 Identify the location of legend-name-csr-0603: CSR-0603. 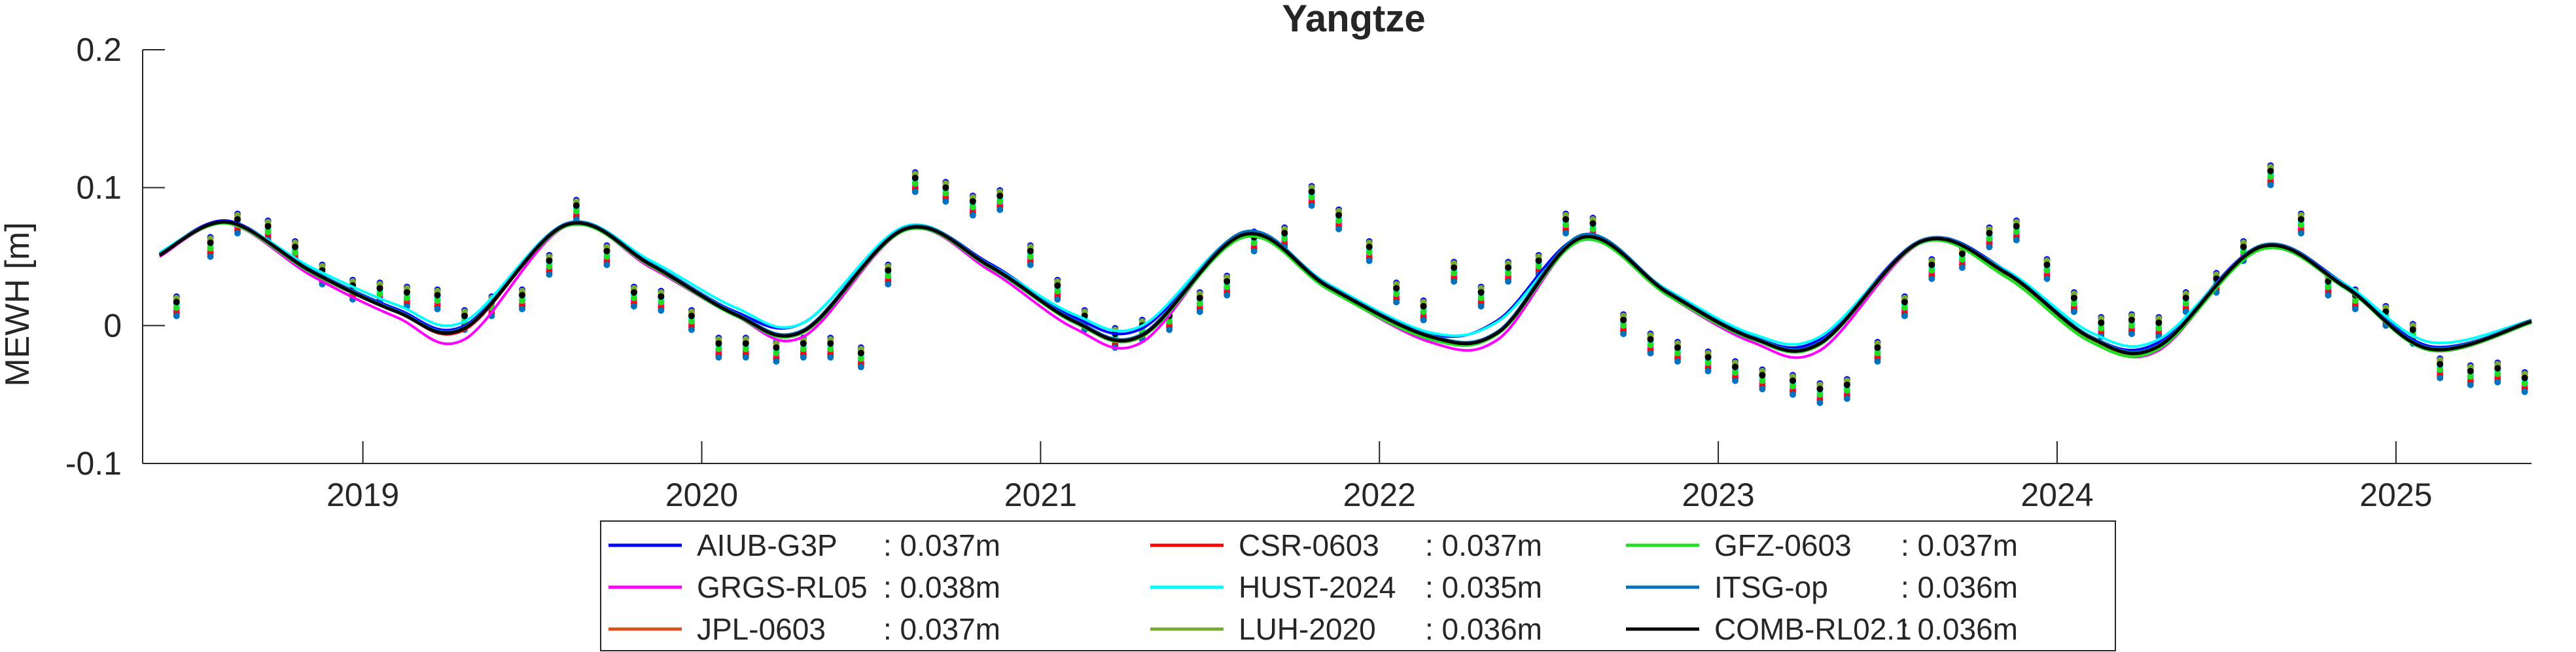
(1309, 545).